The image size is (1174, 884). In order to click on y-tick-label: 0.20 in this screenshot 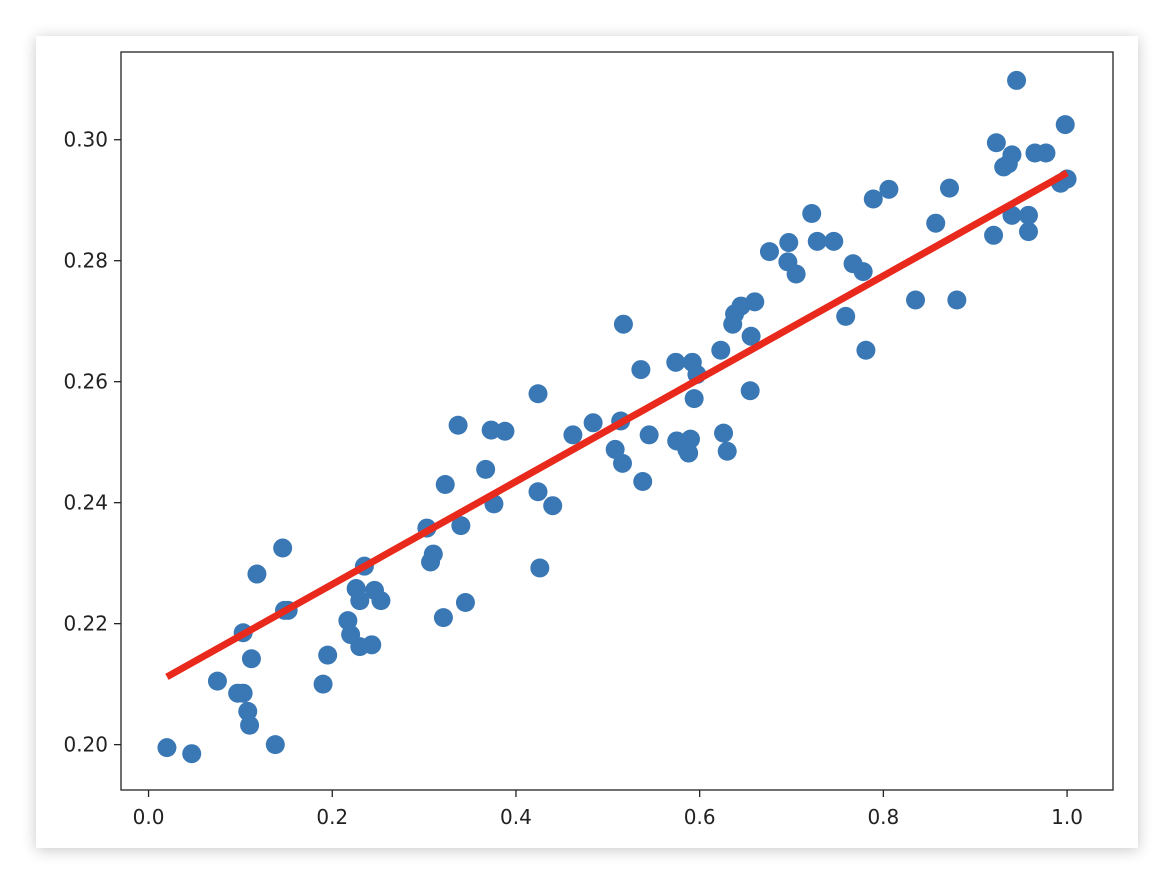, I will do `click(85, 745)`.